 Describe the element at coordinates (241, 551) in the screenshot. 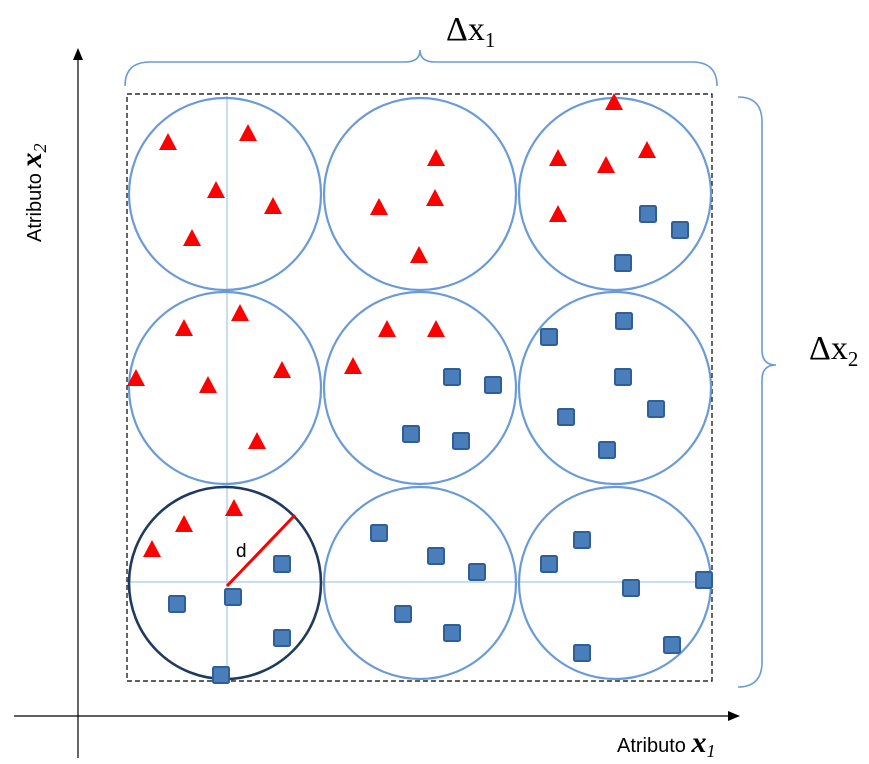

I see `radius-label: d` at that location.